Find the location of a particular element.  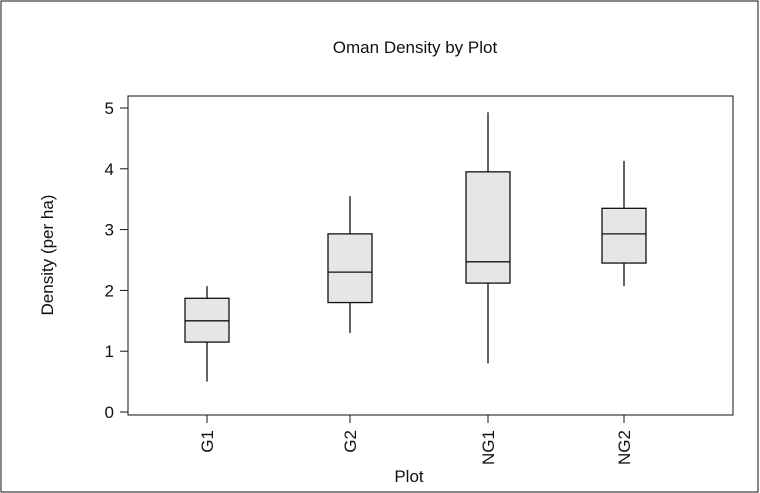

x-tick-label: NG2 is located at coordinates (624, 447).